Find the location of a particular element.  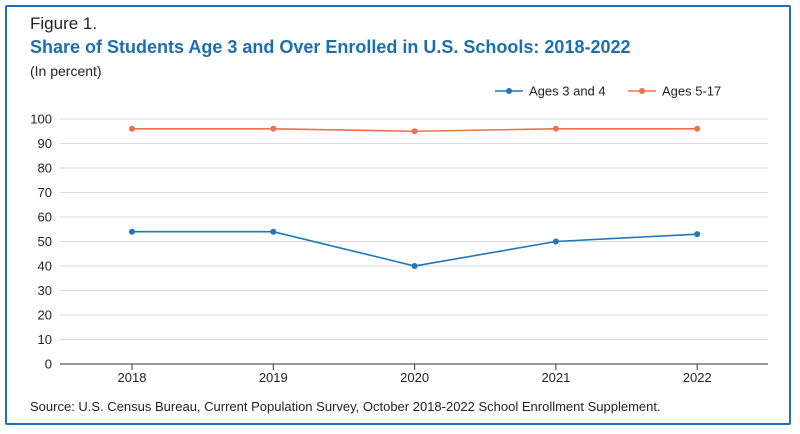

x-tick-label: 2020 is located at coordinates (414, 377).